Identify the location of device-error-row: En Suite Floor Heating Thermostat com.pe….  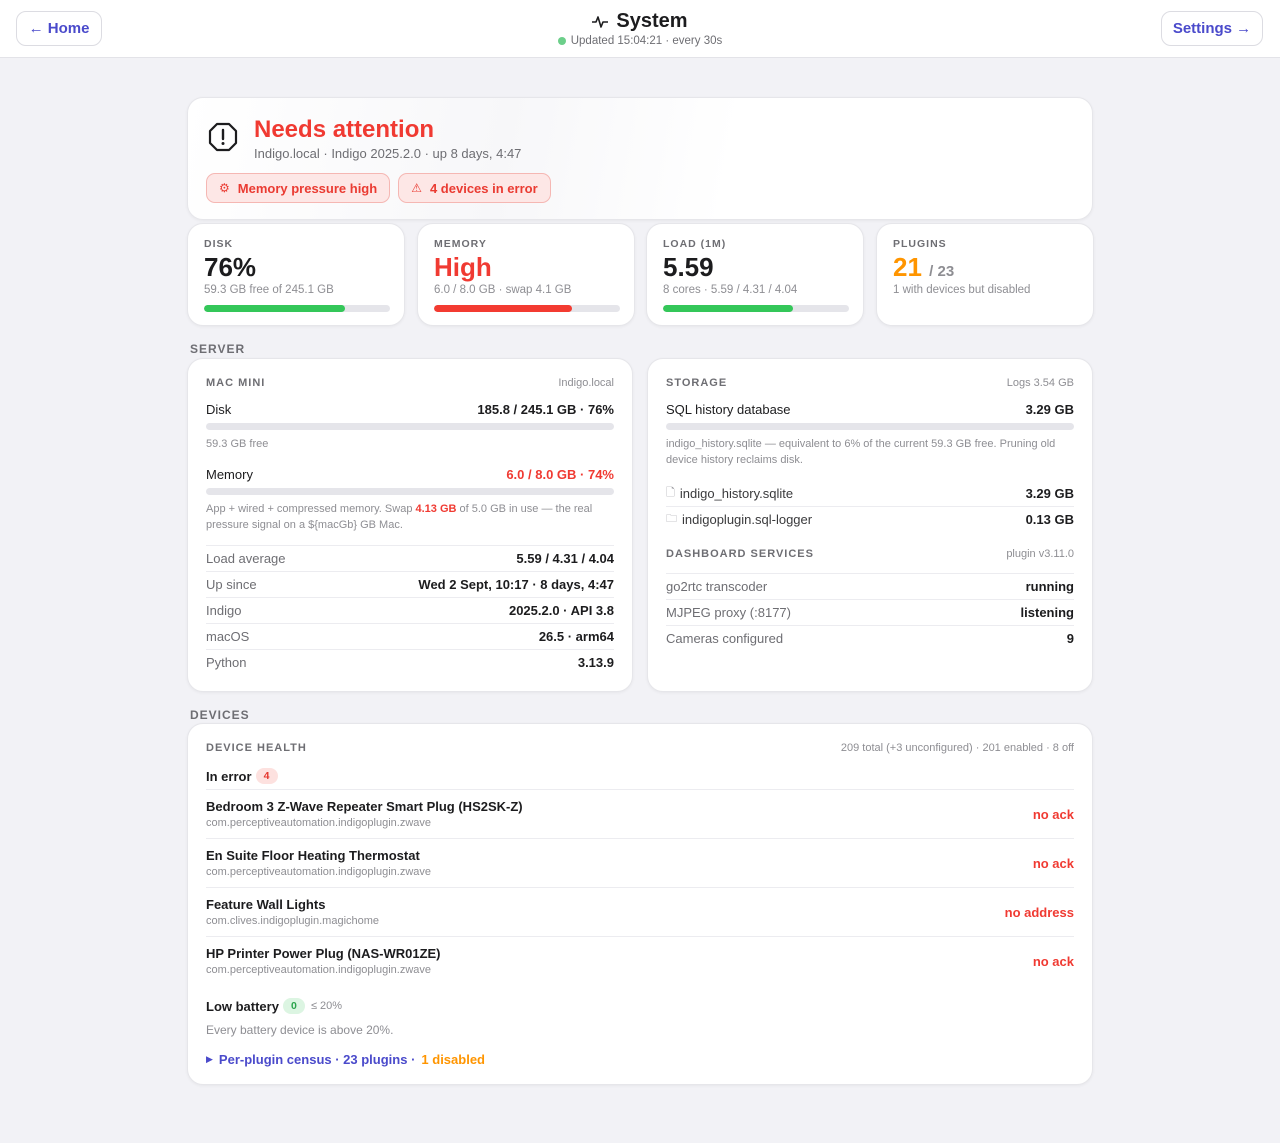
(640, 862).